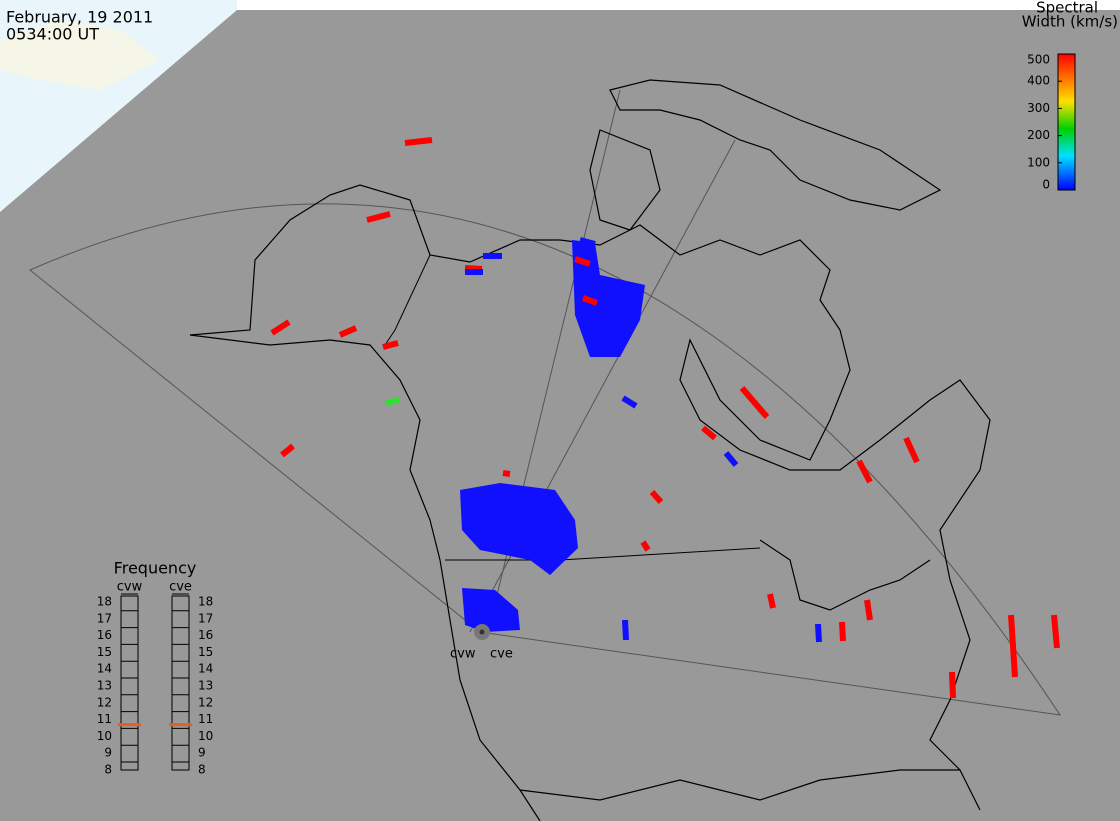 This screenshot has width=1120, height=821. What do you see at coordinates (1038, 162) in the screenshot?
I see `colorbar-tick-label: 100` at bounding box center [1038, 162].